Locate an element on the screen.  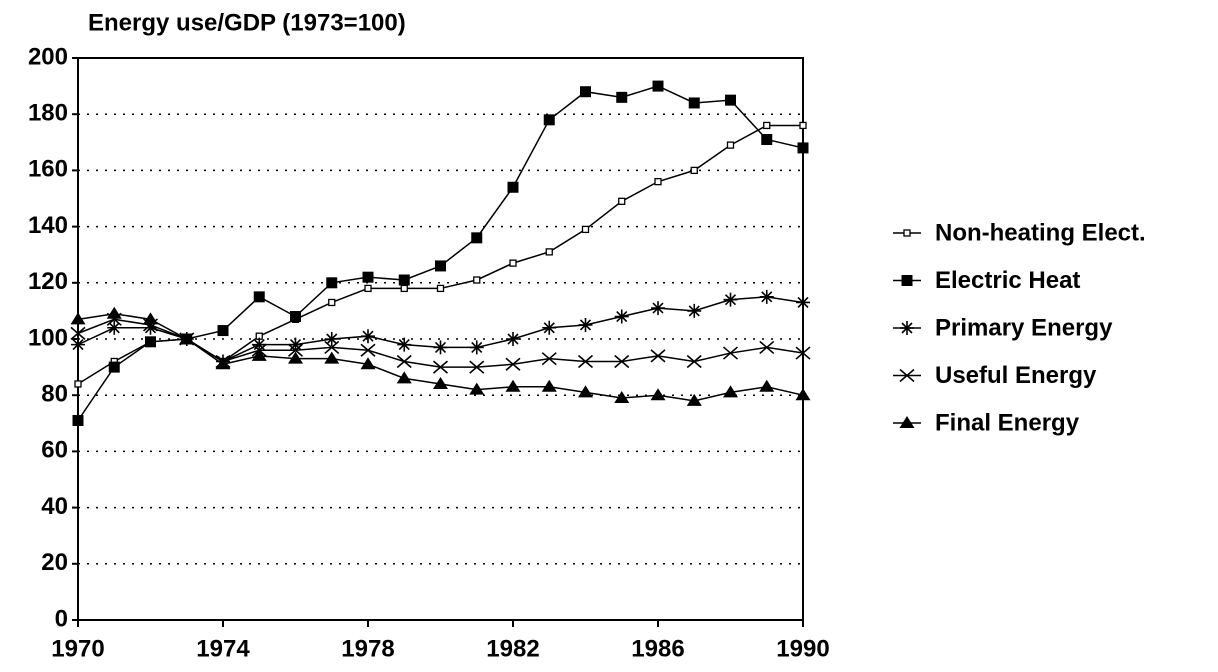
y-tick-label: 60 is located at coordinates (54, 450).